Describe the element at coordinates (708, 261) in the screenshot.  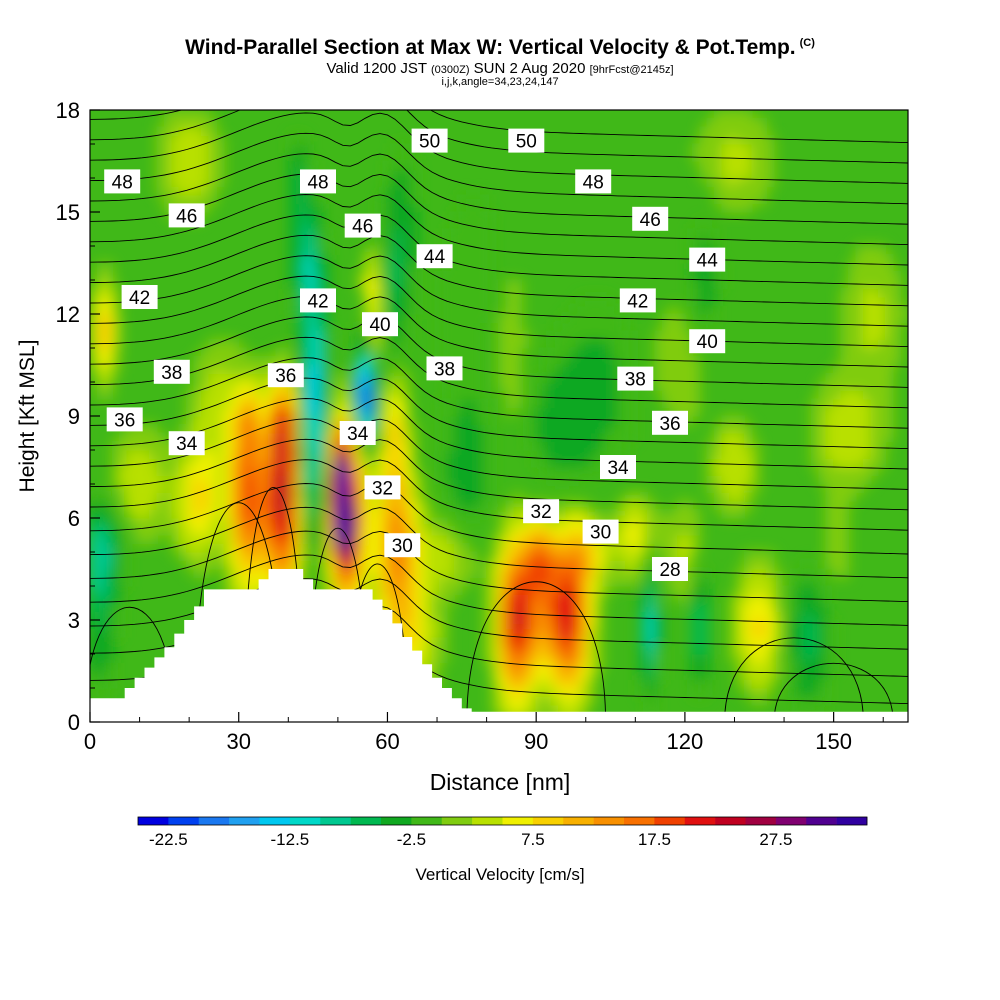
I see `theta-label-text: 44` at that location.